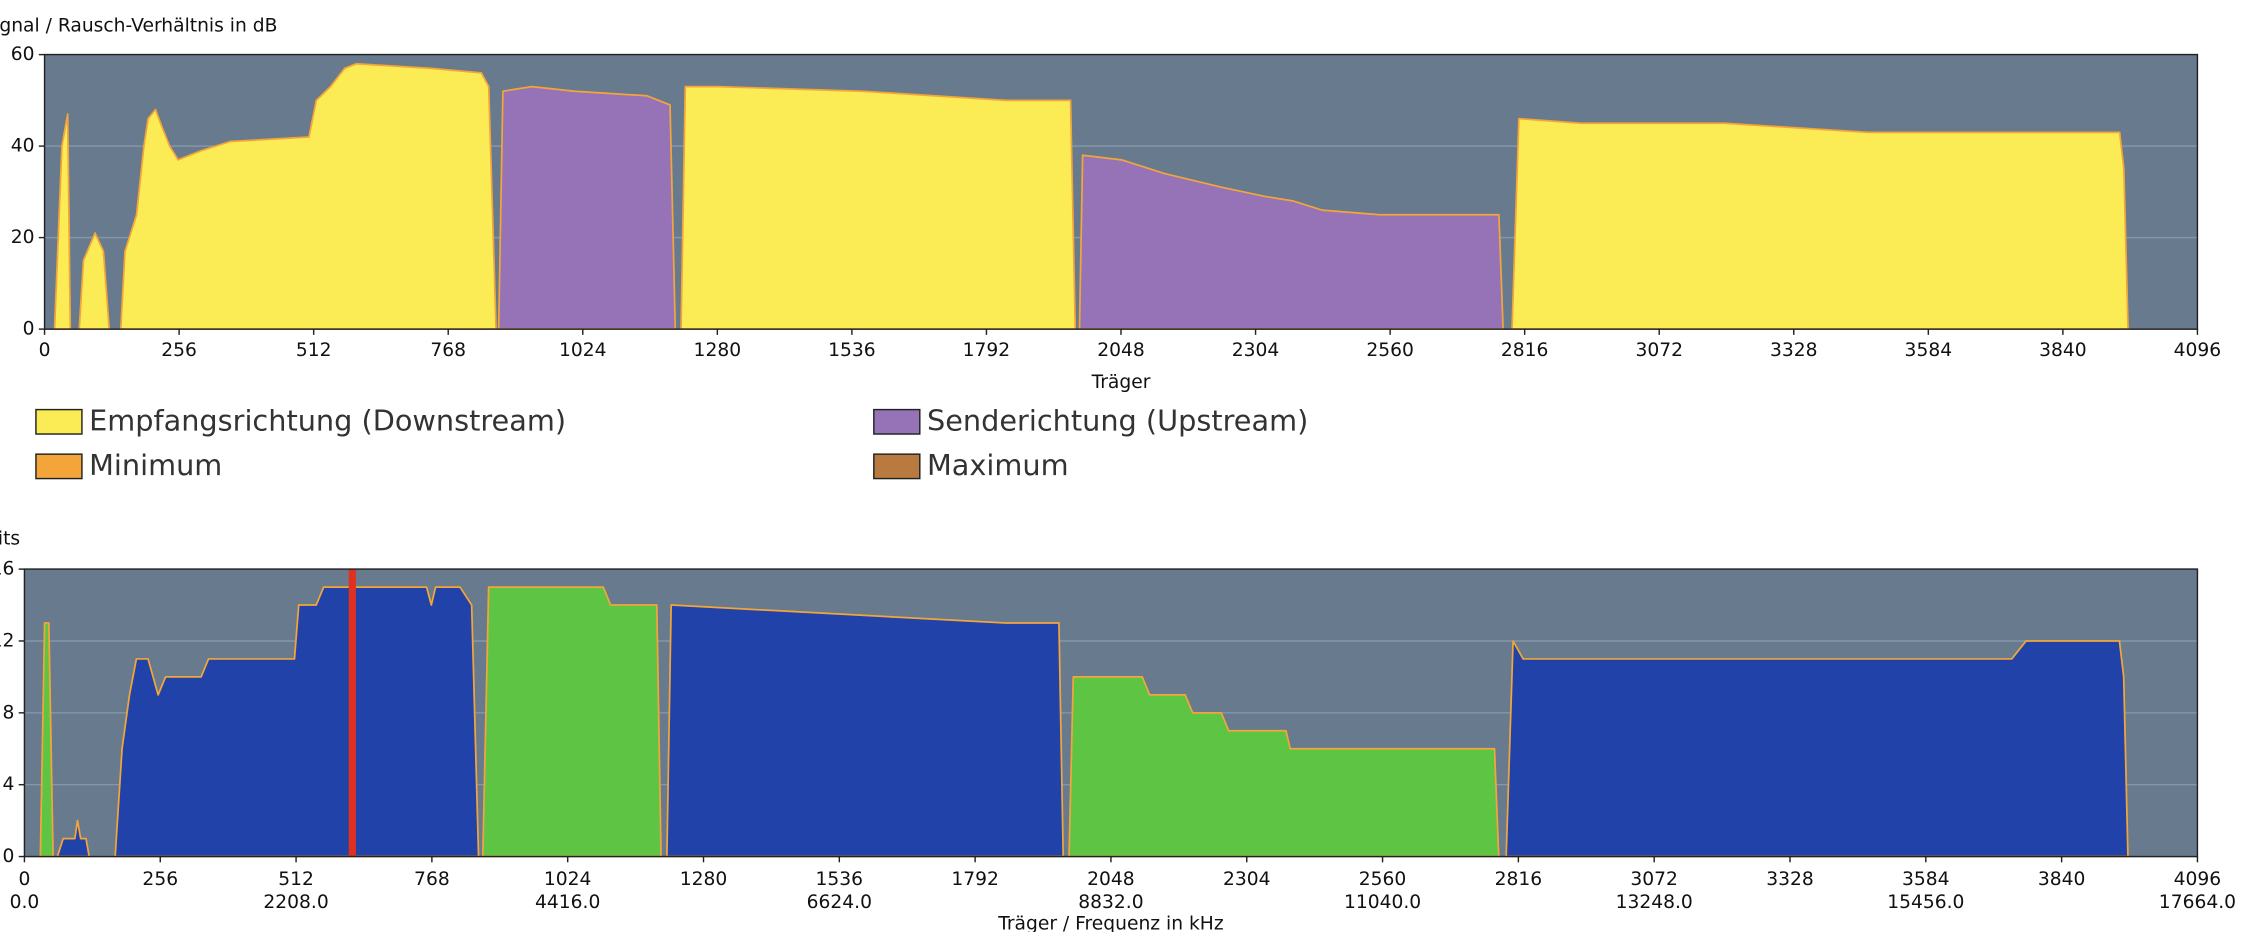 This screenshot has height=932, width=2242. Describe the element at coordinates (2197, 902) in the screenshot. I see `x2-tick-label: 17664.0` at that location.